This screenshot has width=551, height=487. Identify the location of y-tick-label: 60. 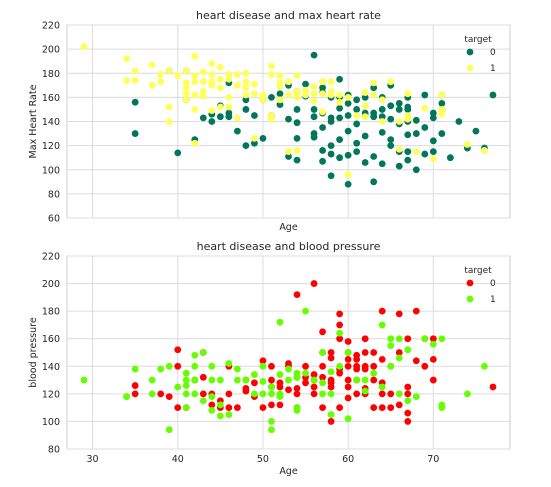
(54, 219).